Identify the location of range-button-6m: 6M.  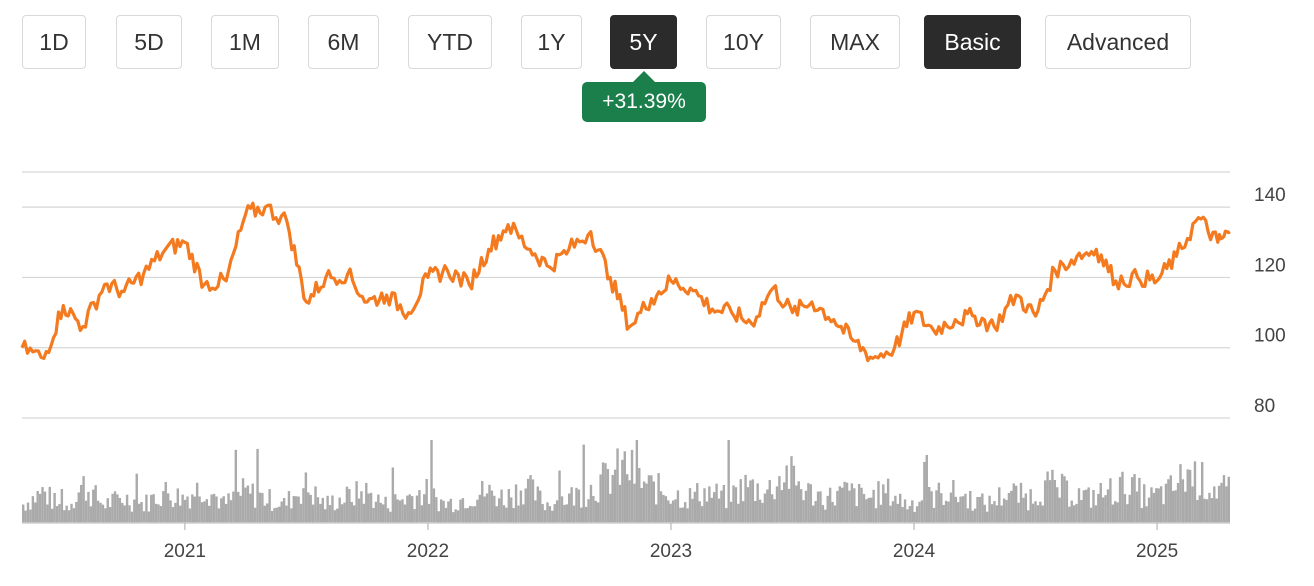
(343, 42).